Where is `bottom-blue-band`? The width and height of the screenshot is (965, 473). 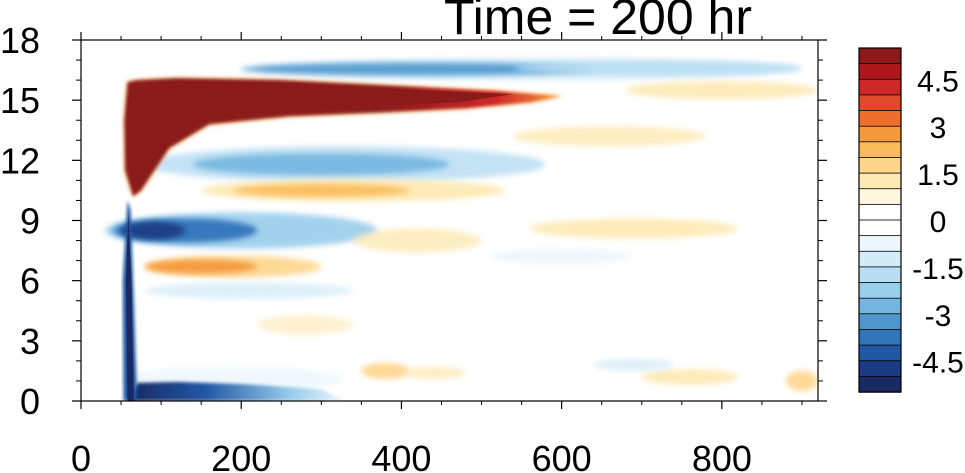 bottom-blue-band is located at coordinates (237, 391).